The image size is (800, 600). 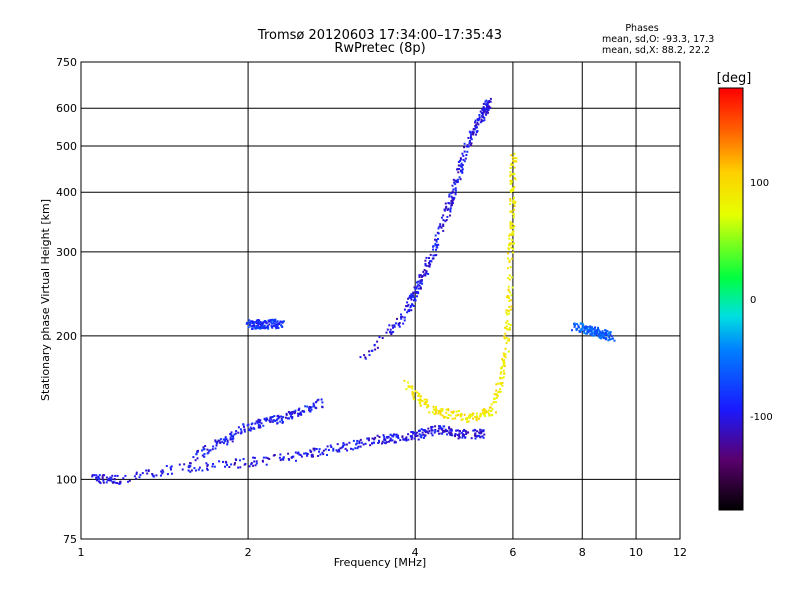 I want to click on y-tick-label: 750, so click(x=66, y=62).